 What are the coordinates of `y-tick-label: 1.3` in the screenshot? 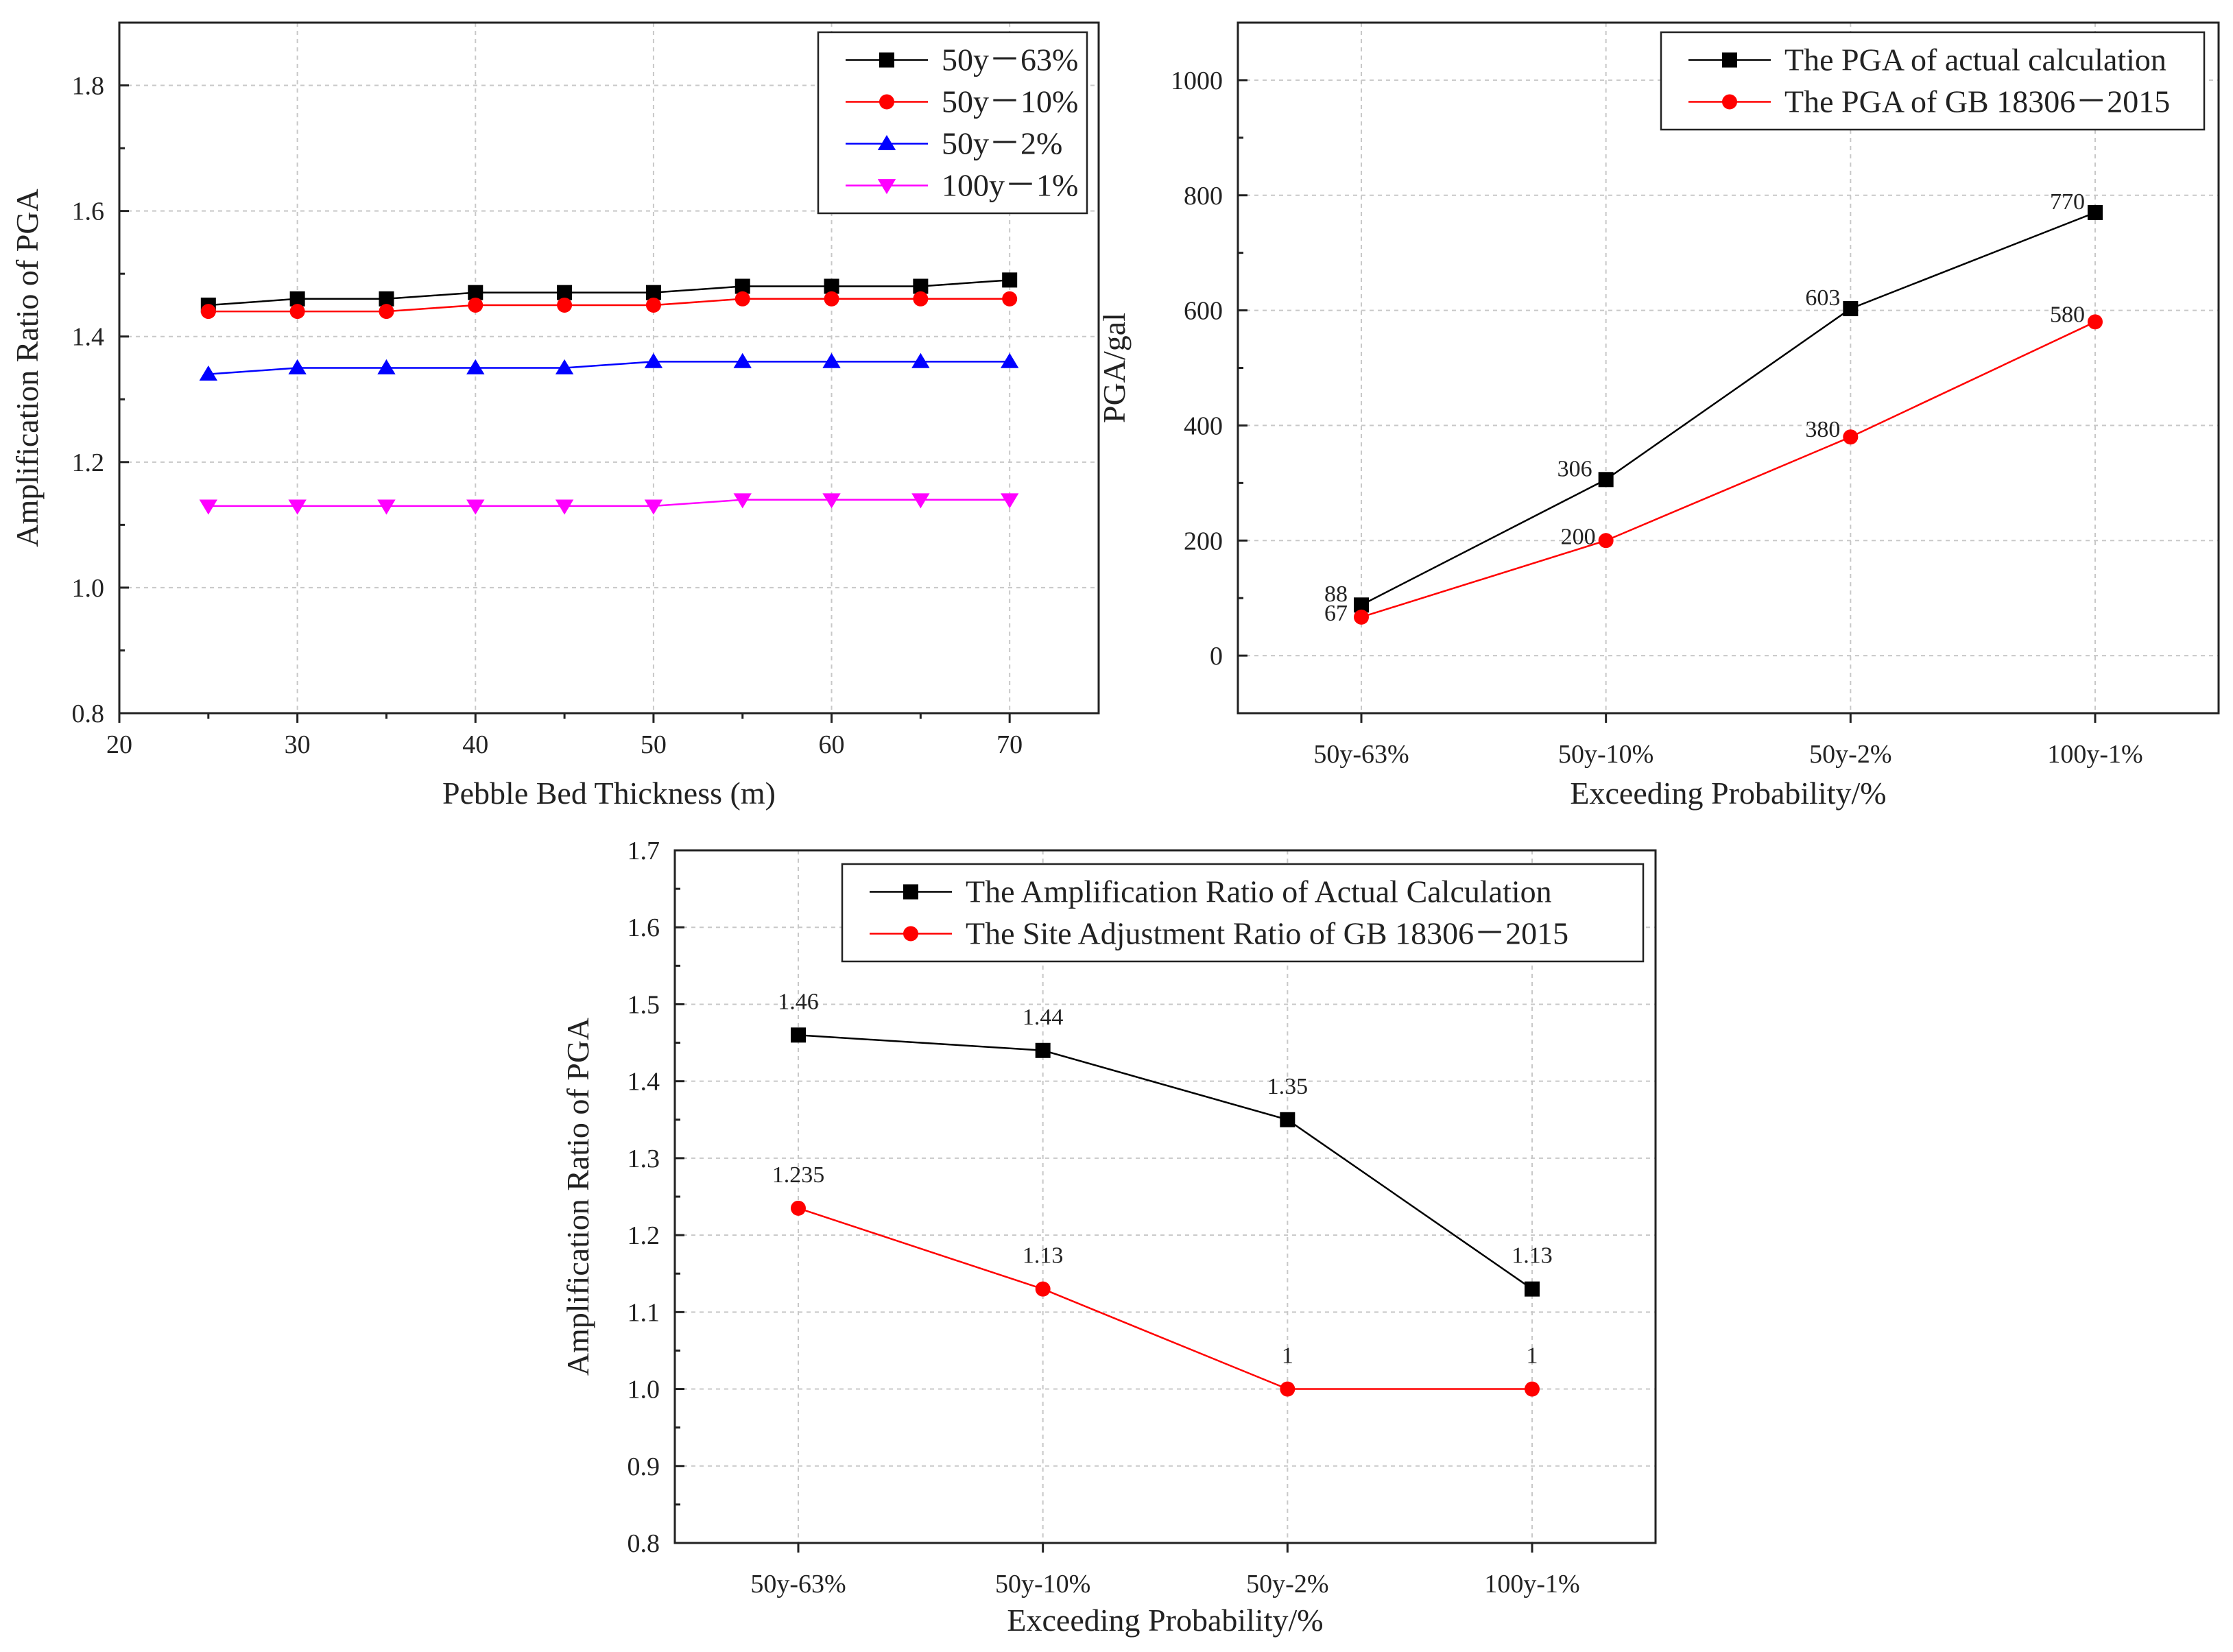 It's located at (644, 1159).